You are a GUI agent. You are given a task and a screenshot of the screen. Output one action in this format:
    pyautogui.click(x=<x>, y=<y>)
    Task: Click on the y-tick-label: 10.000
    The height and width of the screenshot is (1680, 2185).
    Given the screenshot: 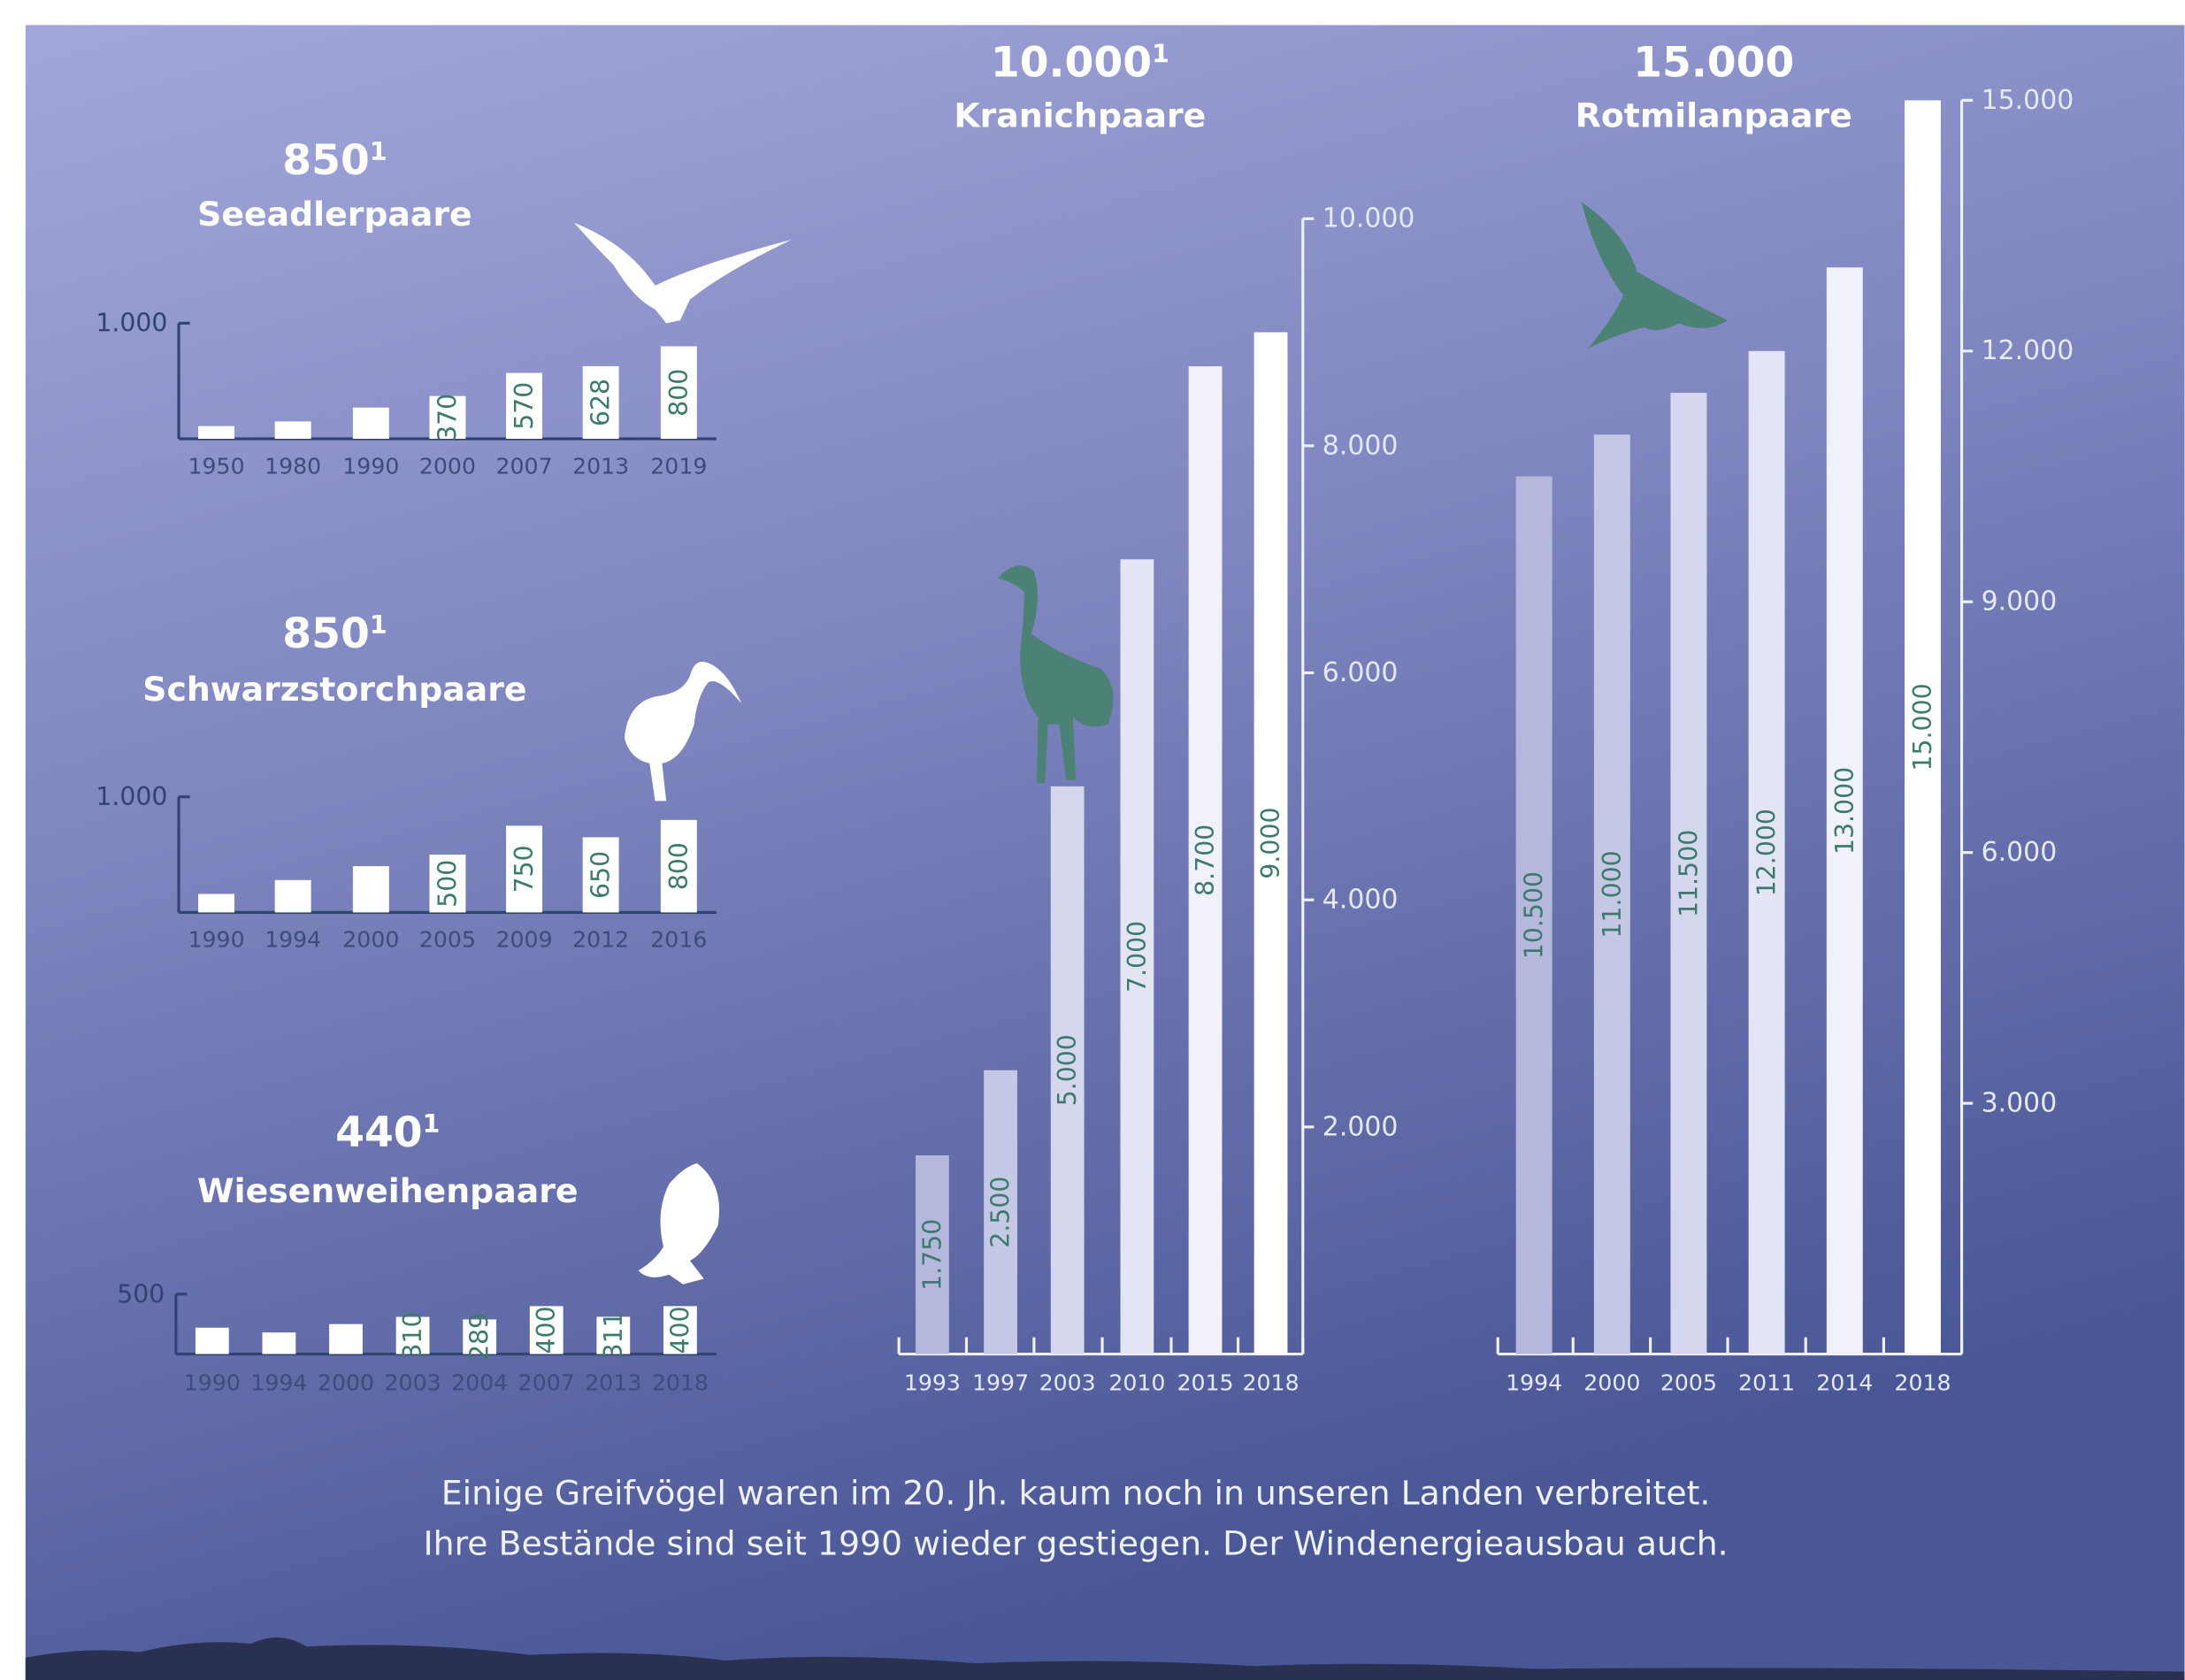 What is the action you would take?
    pyautogui.click(x=1368, y=218)
    